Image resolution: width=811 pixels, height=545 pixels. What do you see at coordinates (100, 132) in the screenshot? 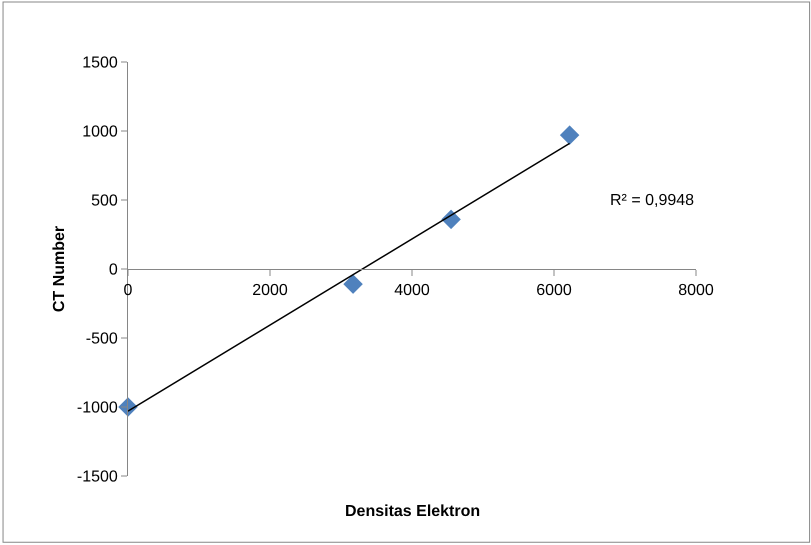
I see `y-tick-label: 1000` at bounding box center [100, 132].